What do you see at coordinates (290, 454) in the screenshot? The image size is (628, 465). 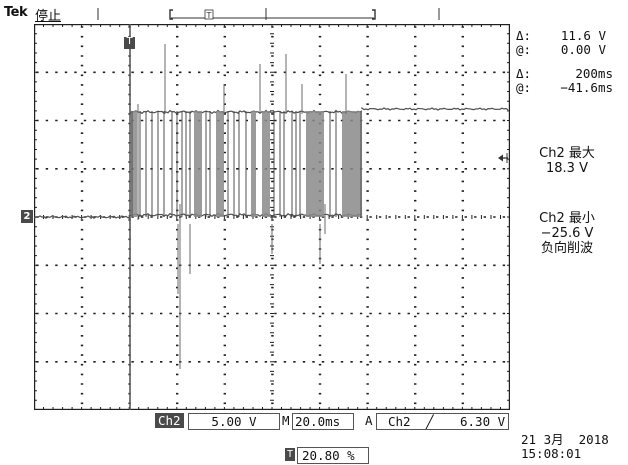 I see `trigger-position-icon: T` at bounding box center [290, 454].